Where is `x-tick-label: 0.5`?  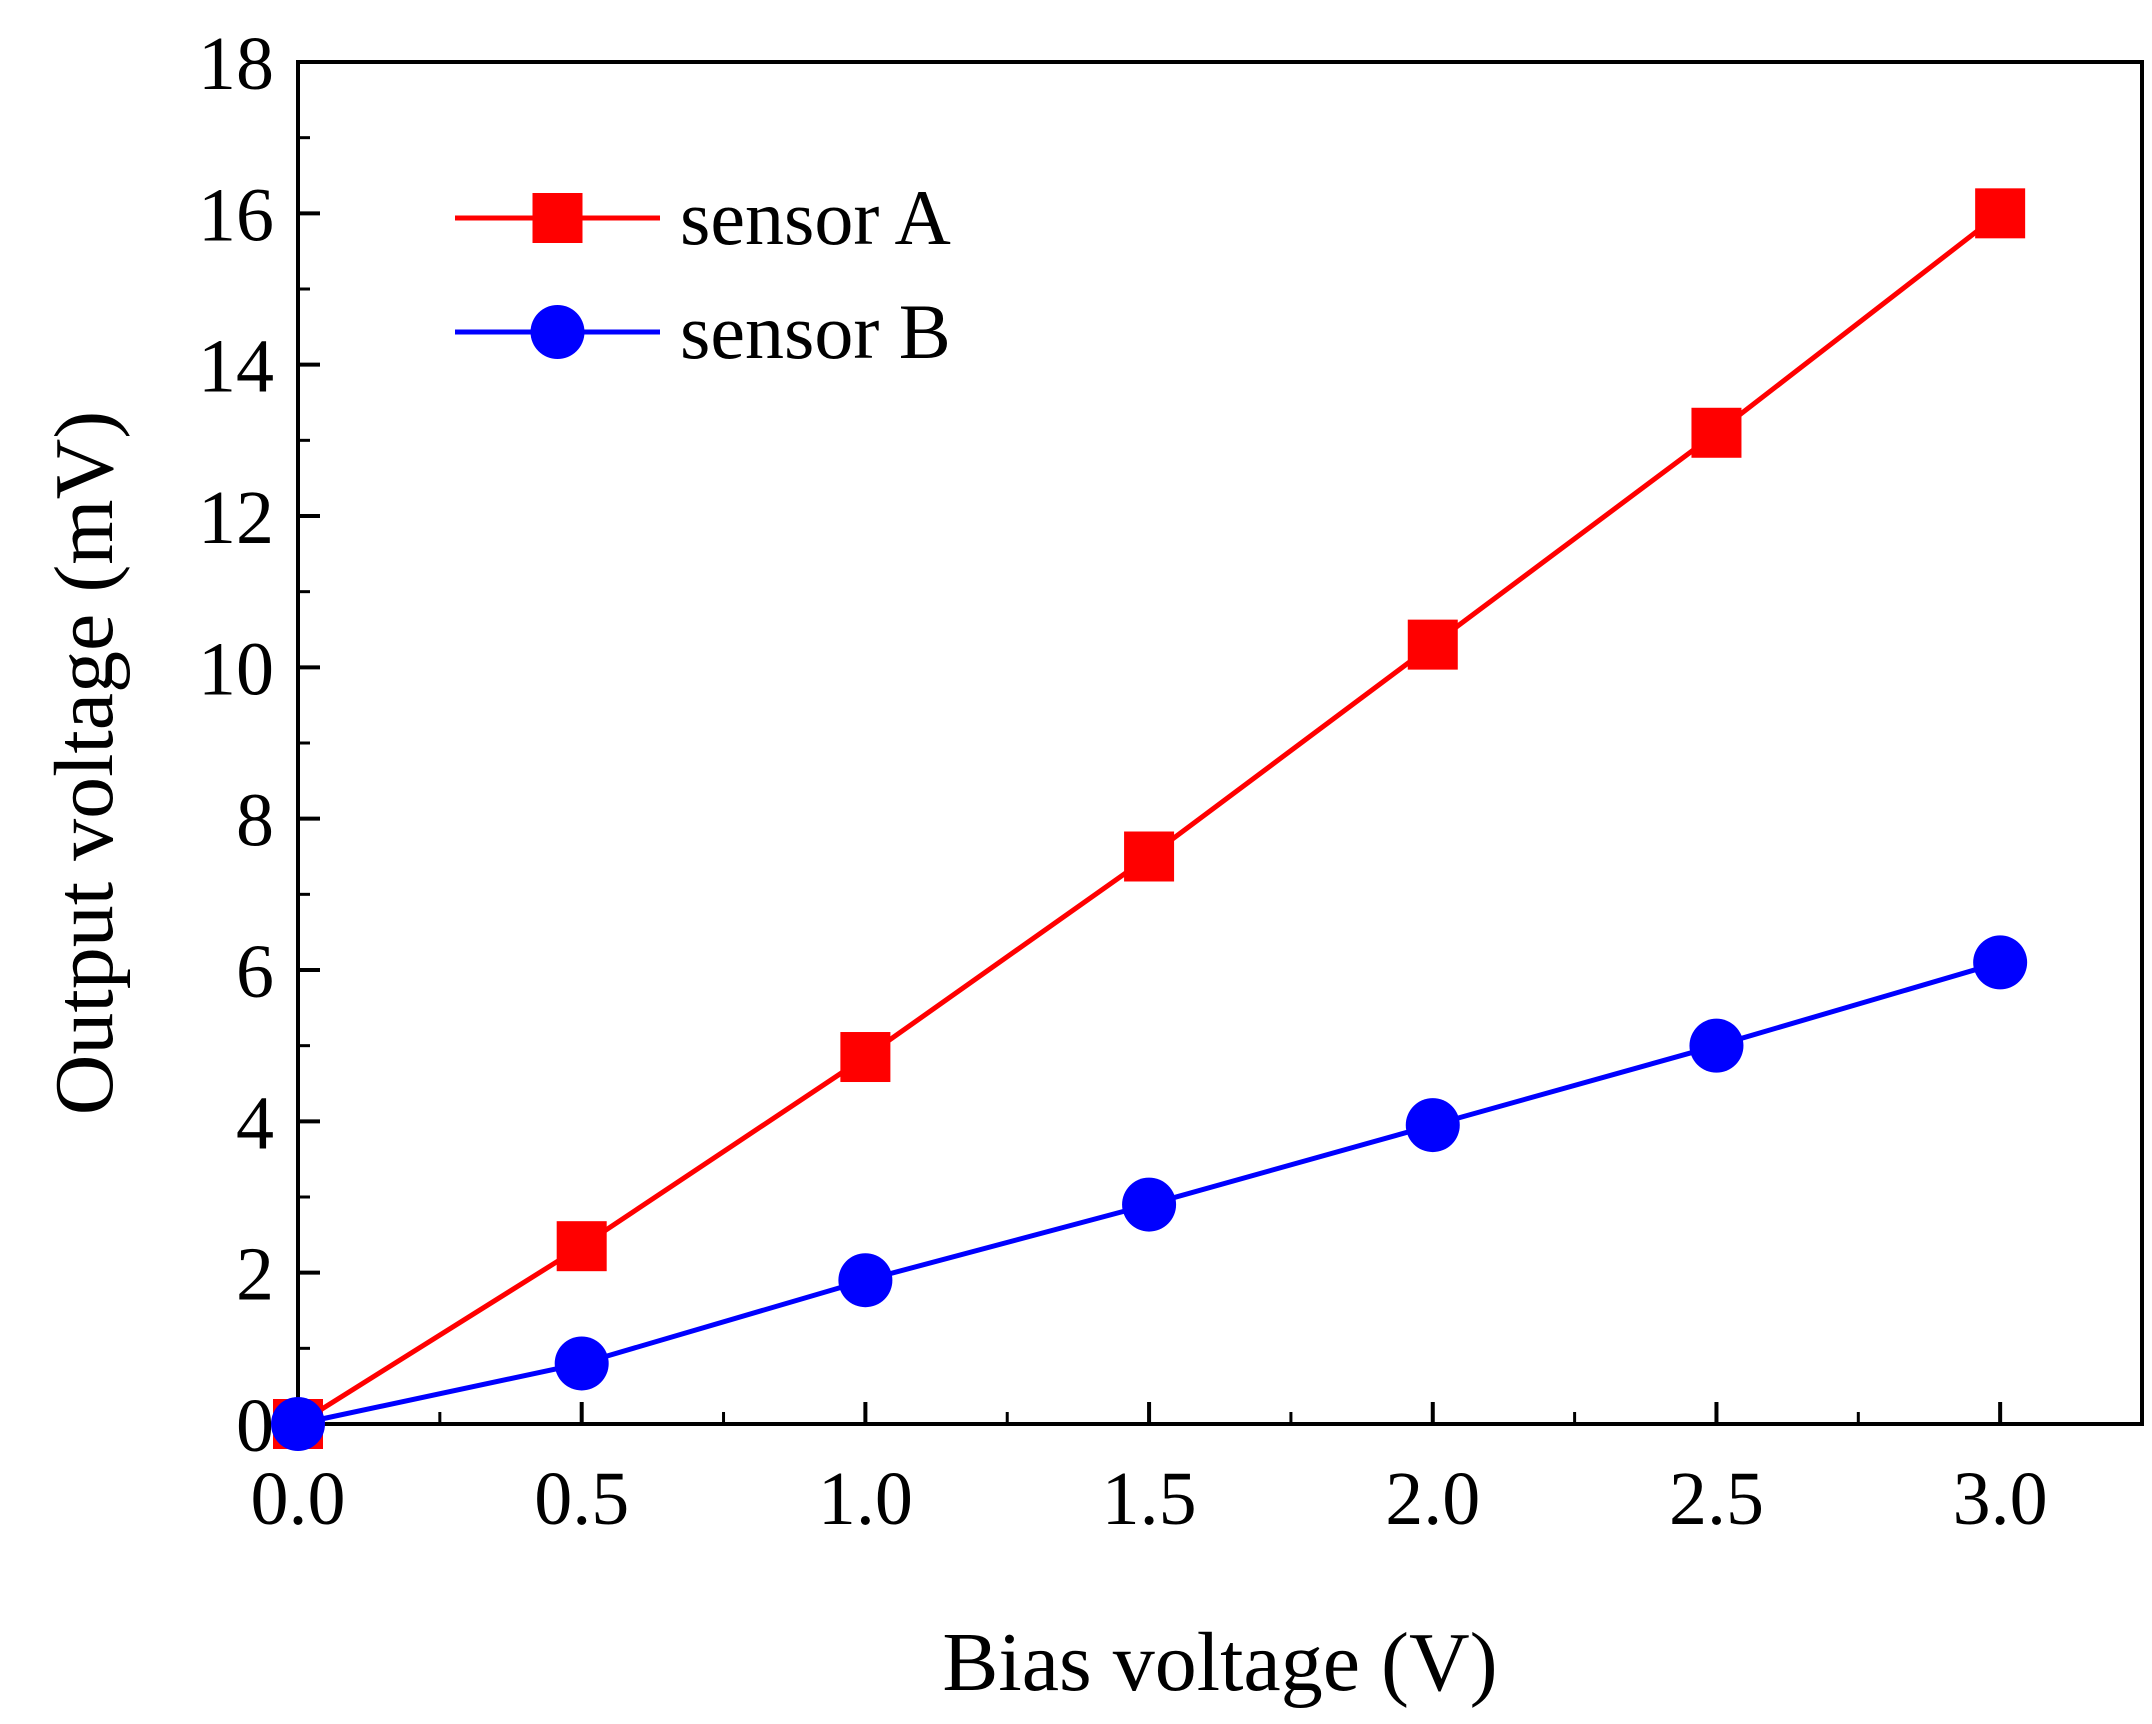 x-tick-label: 0.5 is located at coordinates (581, 1499).